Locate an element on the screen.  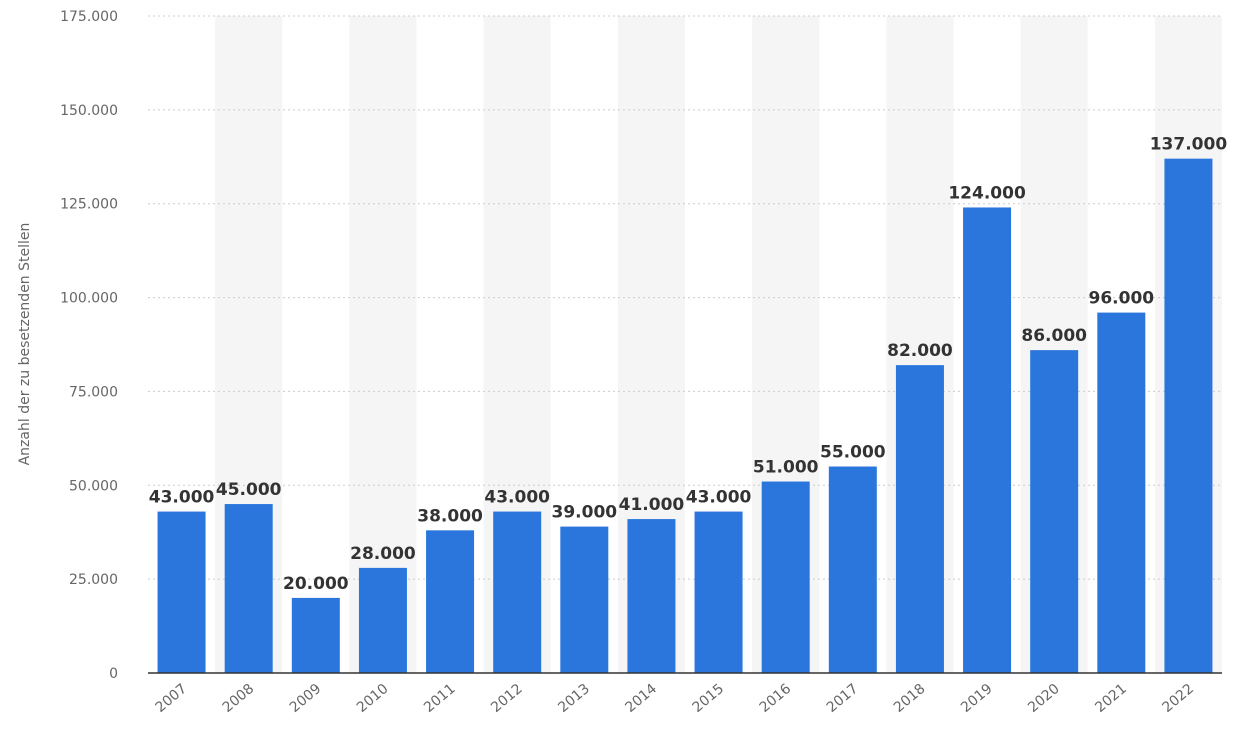
data-label: 41.000 is located at coordinates (652, 505).